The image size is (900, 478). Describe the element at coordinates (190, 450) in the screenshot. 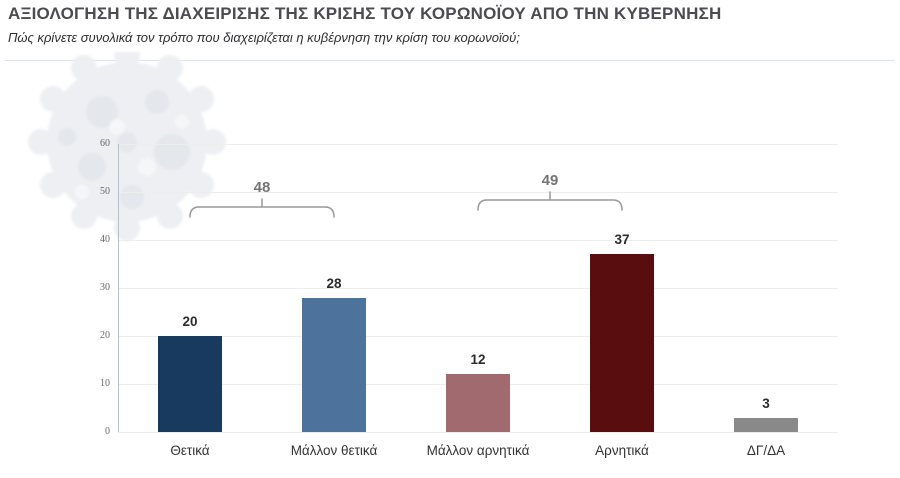

I see `x-axis-category-label: Θετικά` at that location.